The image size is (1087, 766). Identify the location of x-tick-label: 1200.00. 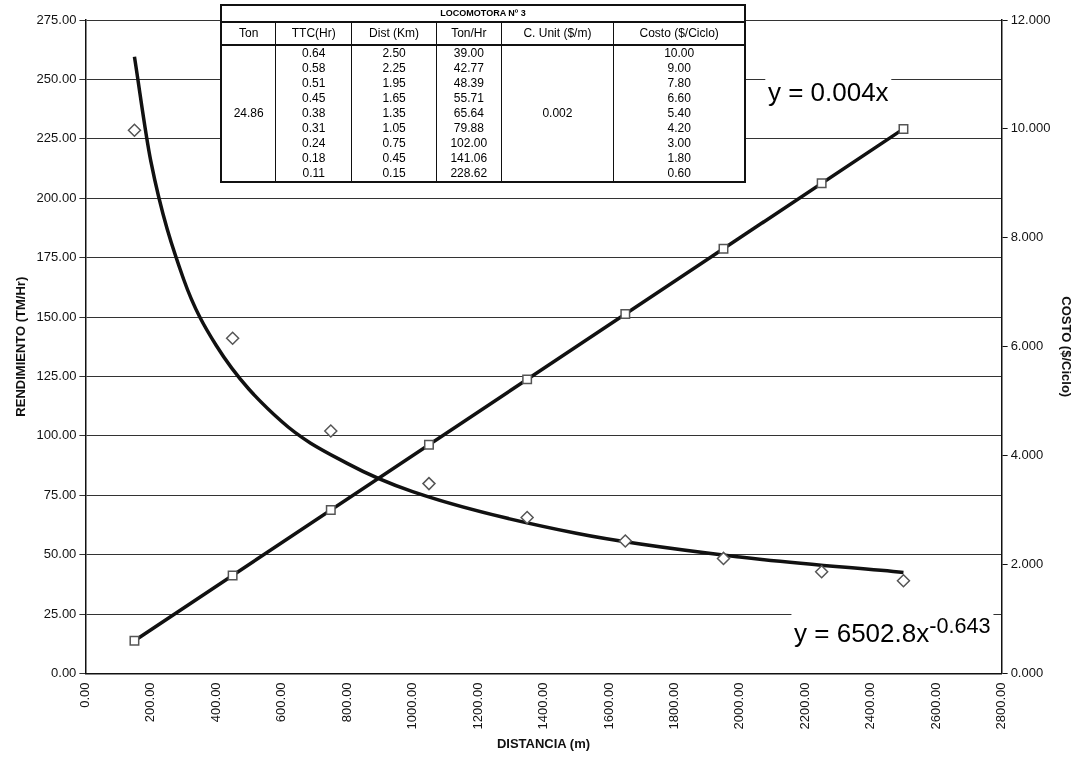
(477, 706).